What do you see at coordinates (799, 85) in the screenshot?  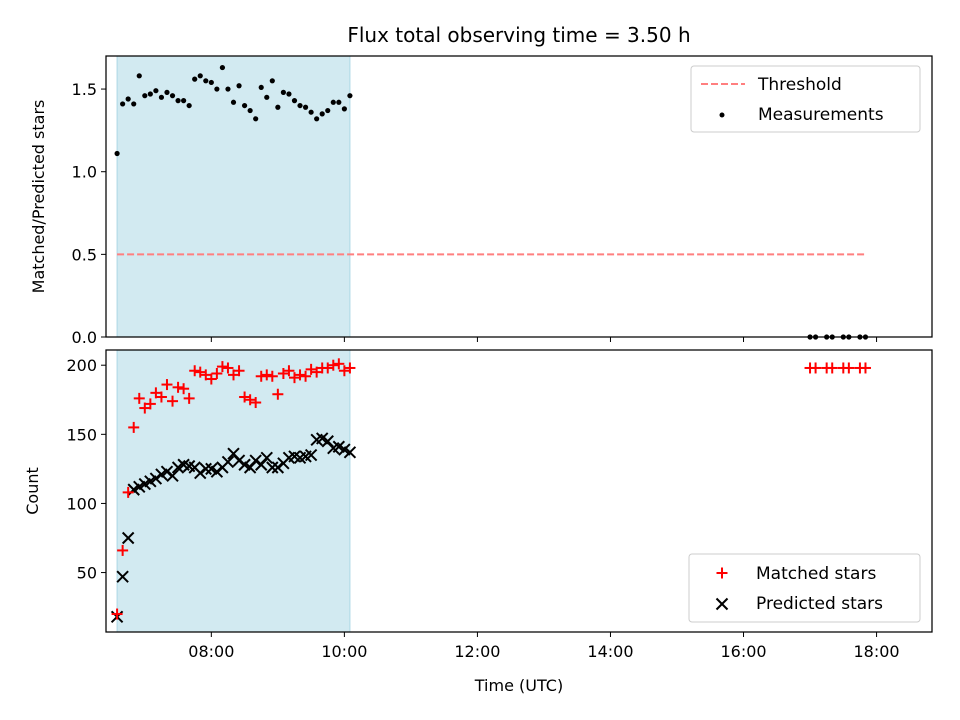 I see `legend-threshold-label: Threshold` at bounding box center [799, 85].